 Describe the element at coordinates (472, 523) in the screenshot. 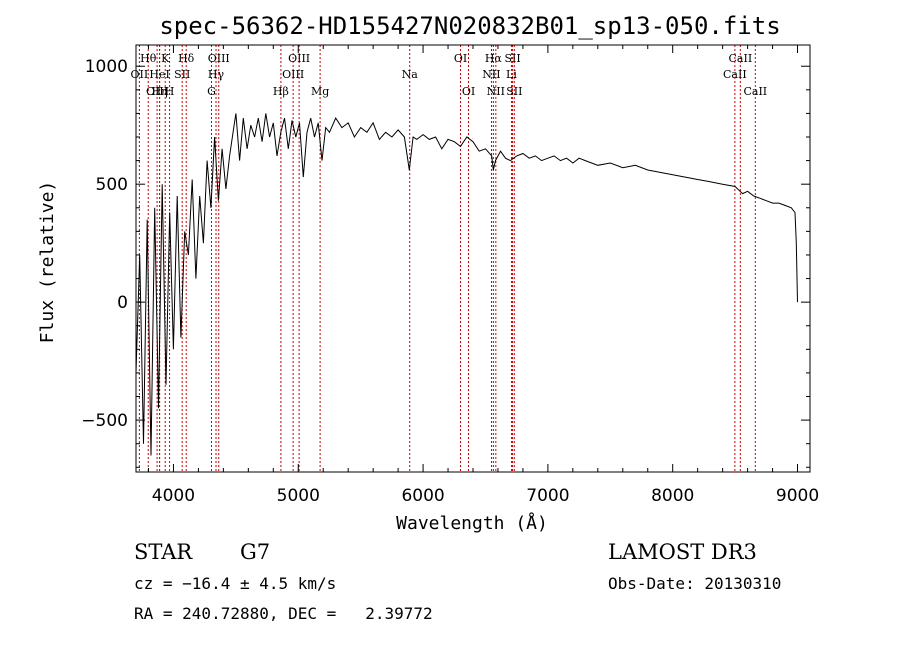

I see `x-axis-label: Wavelength (Å)` at that location.